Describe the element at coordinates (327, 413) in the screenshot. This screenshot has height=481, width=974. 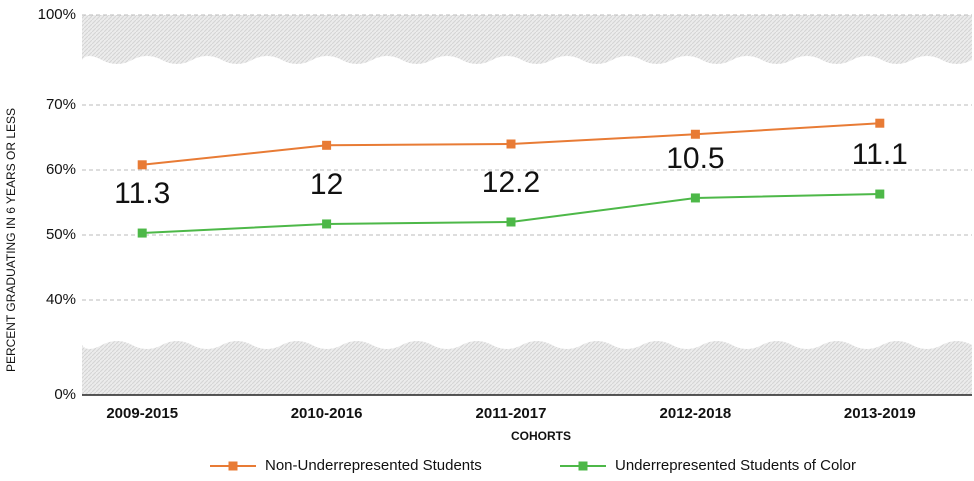
I see `x-tick-label: 2010-2016` at that location.